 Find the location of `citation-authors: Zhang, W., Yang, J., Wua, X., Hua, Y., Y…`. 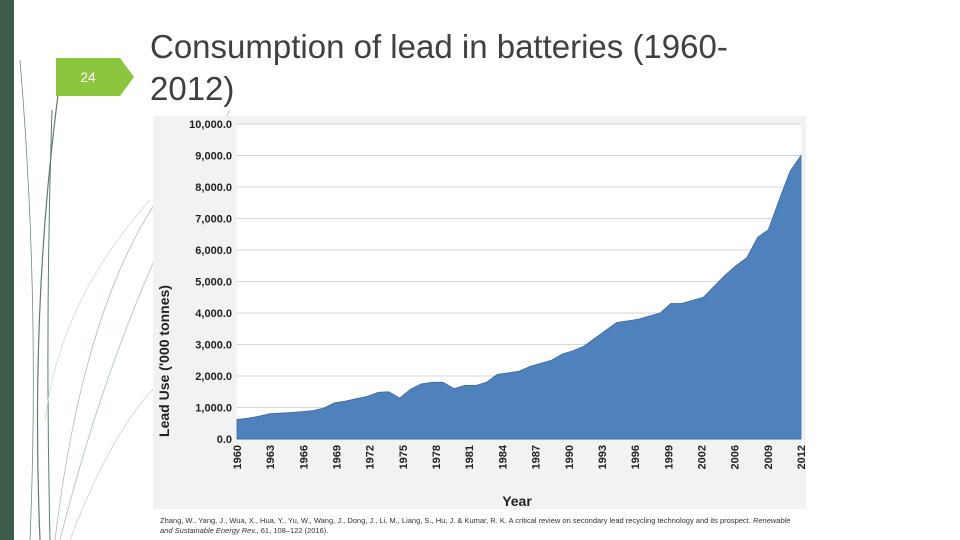

citation-authors: Zhang, W., Yang, J., Wua, X., Hua, Y., Y… is located at coordinates (455, 520).